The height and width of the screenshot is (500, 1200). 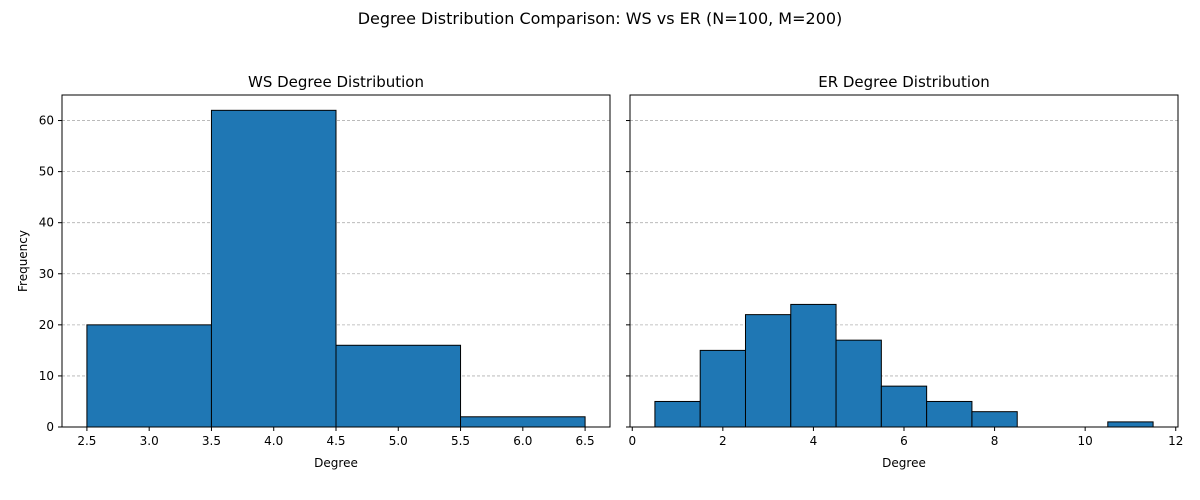 What do you see at coordinates (23, 261) in the screenshot?
I see `y-axis-label: Frequency` at bounding box center [23, 261].